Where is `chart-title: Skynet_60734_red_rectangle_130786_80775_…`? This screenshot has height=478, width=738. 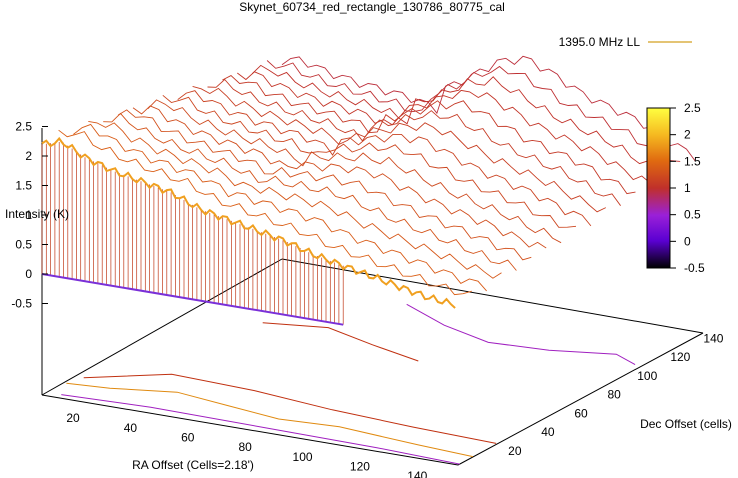
chart-title: Skynet_60734_red_rectangle_130786_80775_… is located at coordinates (372, 7).